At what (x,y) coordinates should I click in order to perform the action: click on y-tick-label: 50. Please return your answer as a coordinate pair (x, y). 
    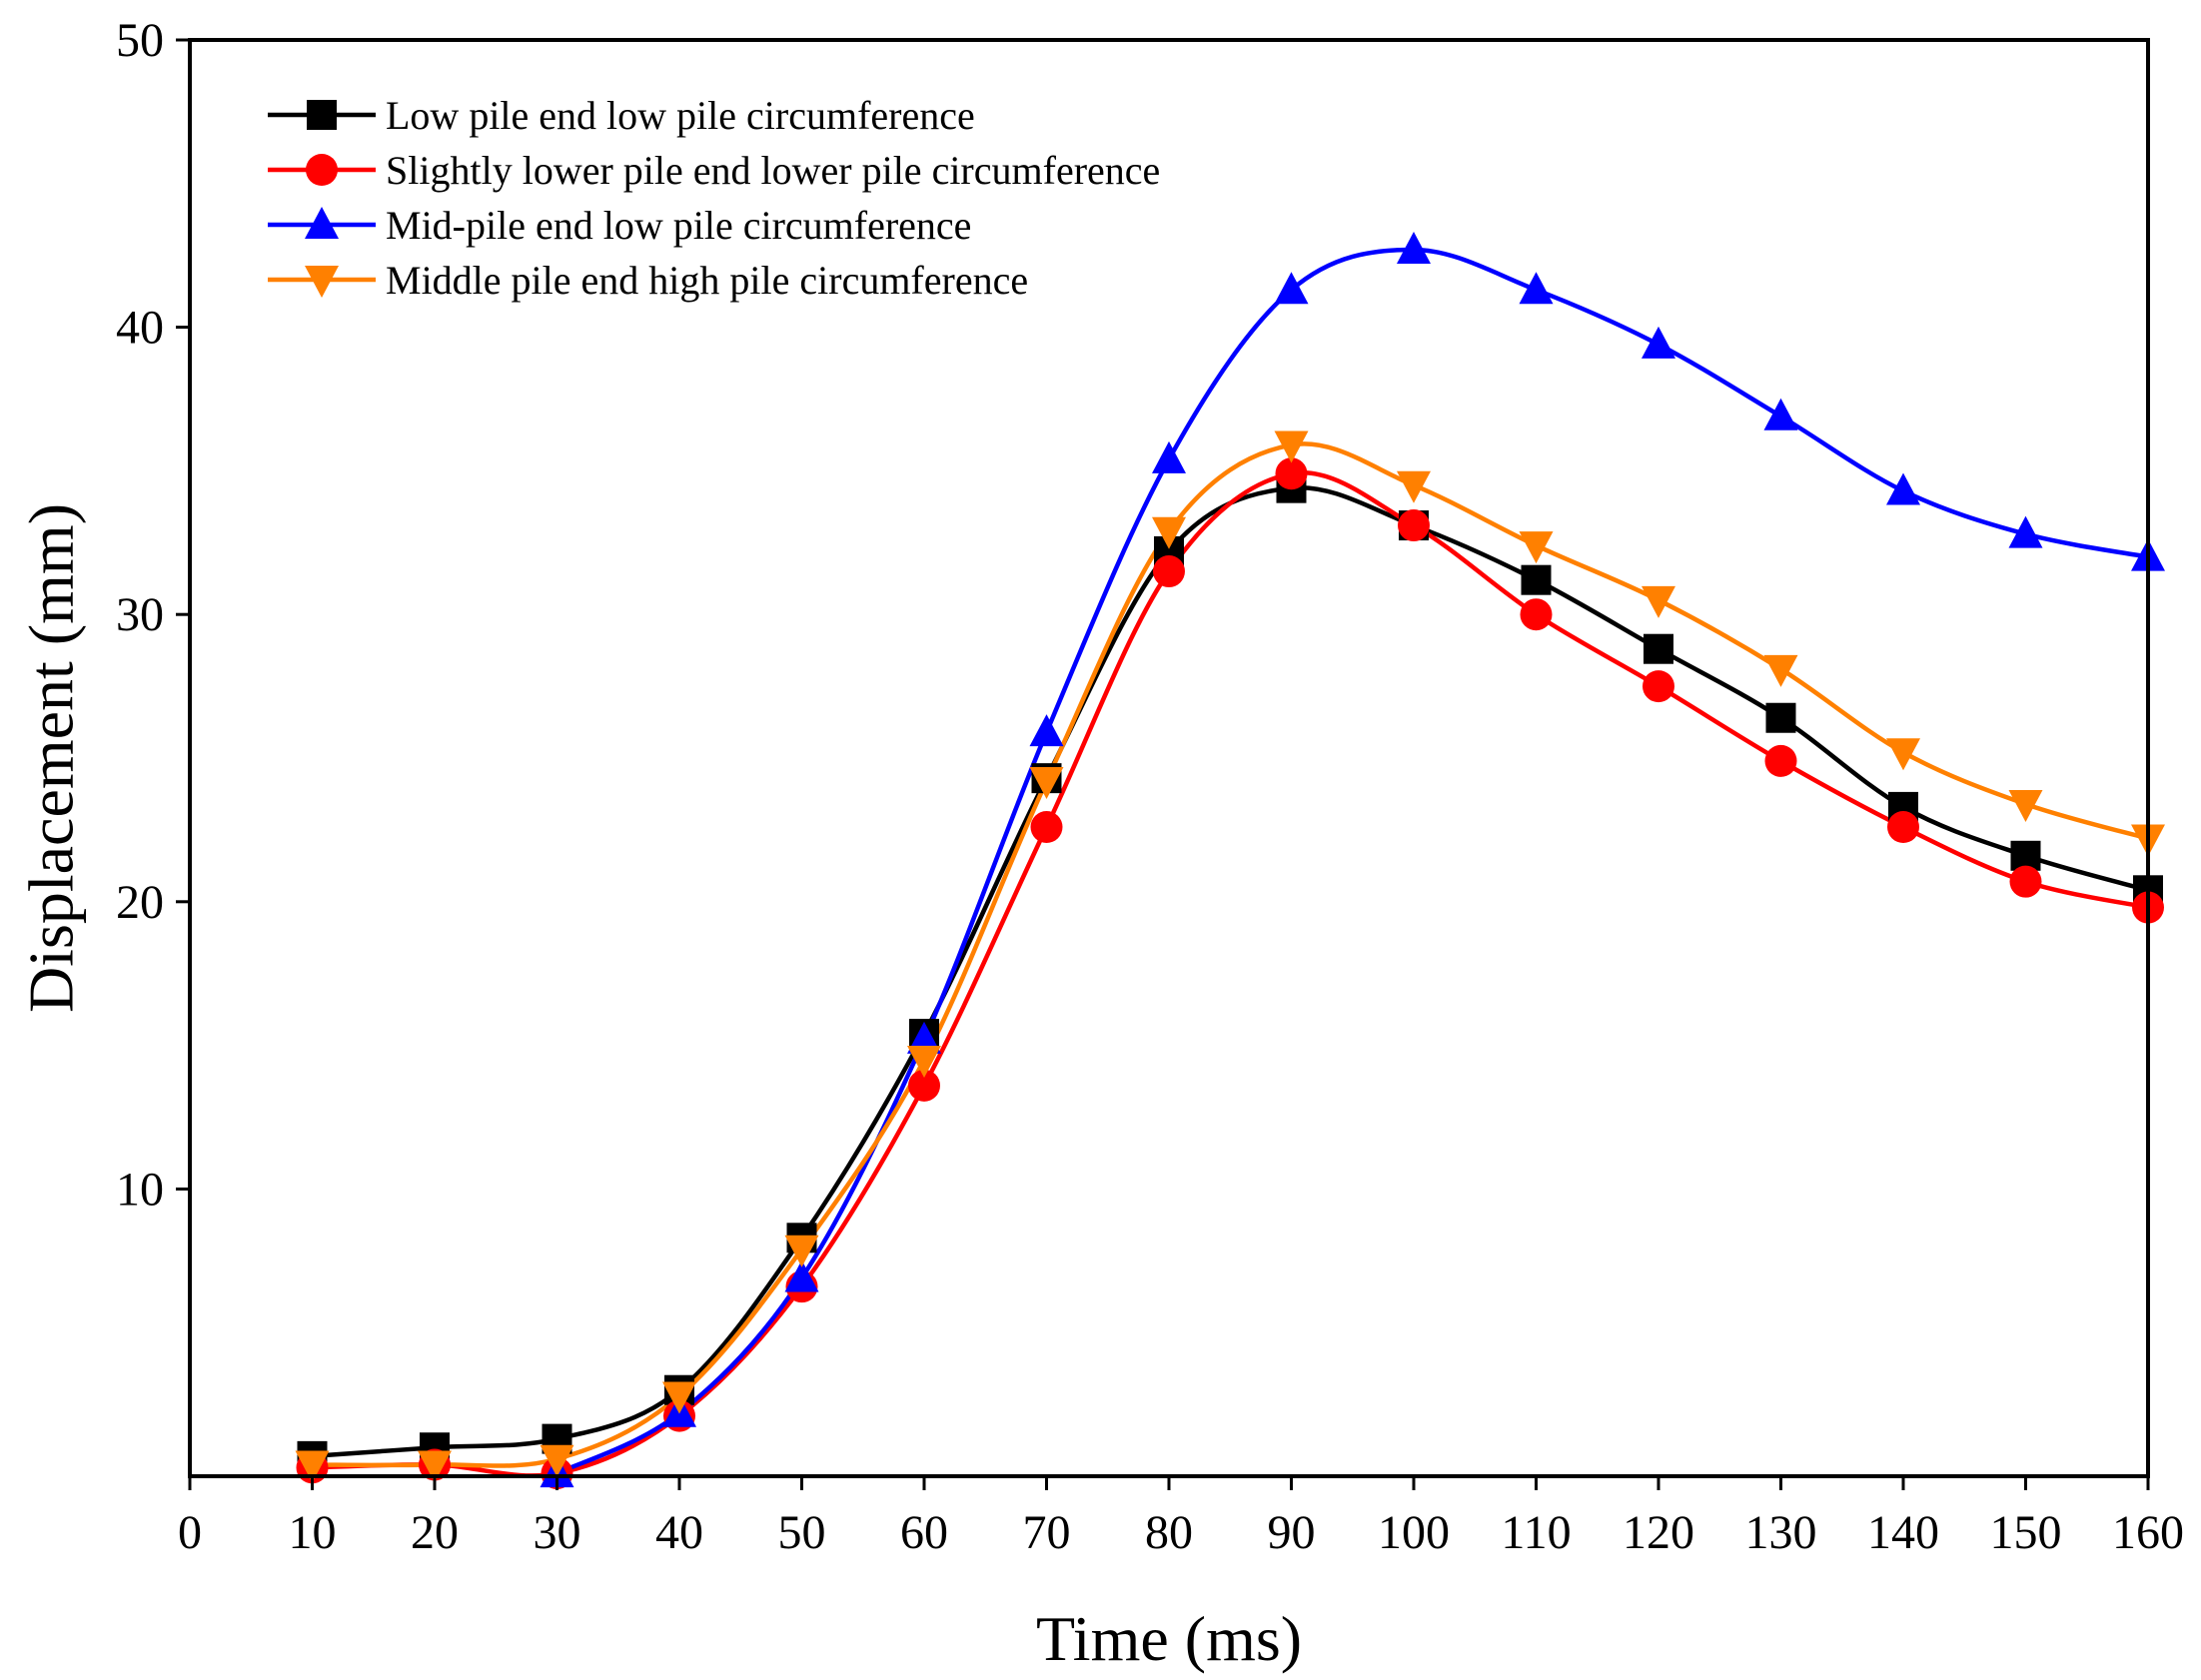
    Looking at the image, I should click on (140, 40).